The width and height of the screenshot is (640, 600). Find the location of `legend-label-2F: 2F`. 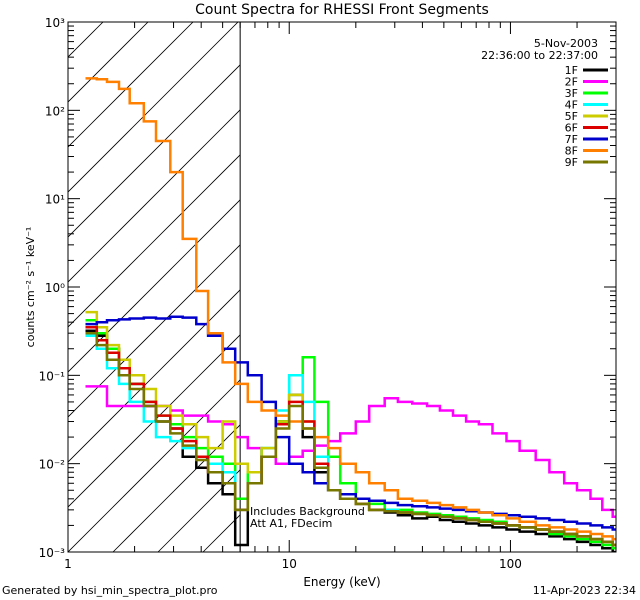

legend-label-2F: 2F is located at coordinates (571, 82).